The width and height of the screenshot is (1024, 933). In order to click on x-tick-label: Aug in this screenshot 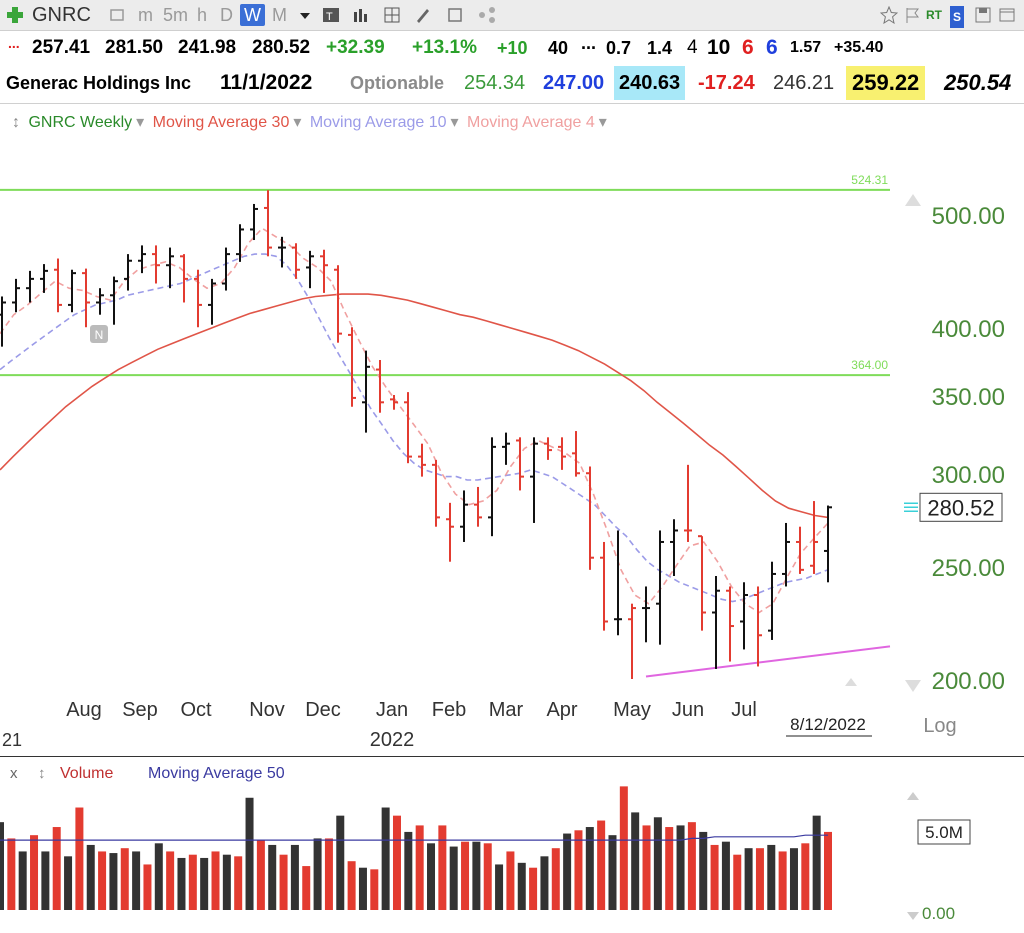, I will do `click(84, 710)`.